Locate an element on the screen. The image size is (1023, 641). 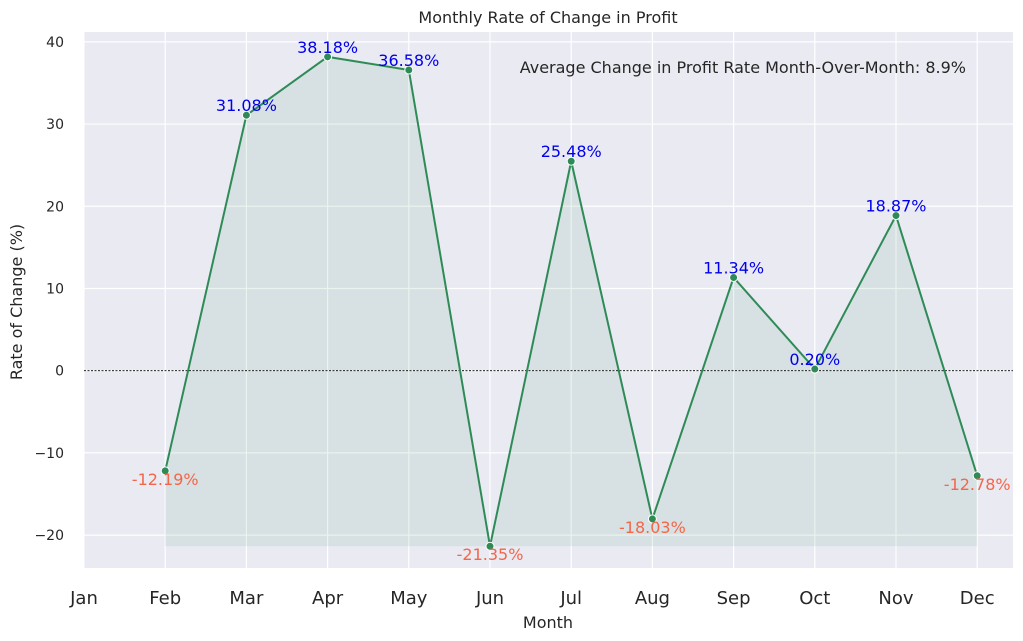
x-tick-label: Oct is located at coordinates (814, 598).